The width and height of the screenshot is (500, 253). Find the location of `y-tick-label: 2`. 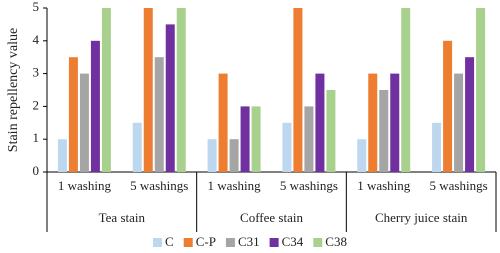

y-tick-label: 2 is located at coordinates (36, 104).